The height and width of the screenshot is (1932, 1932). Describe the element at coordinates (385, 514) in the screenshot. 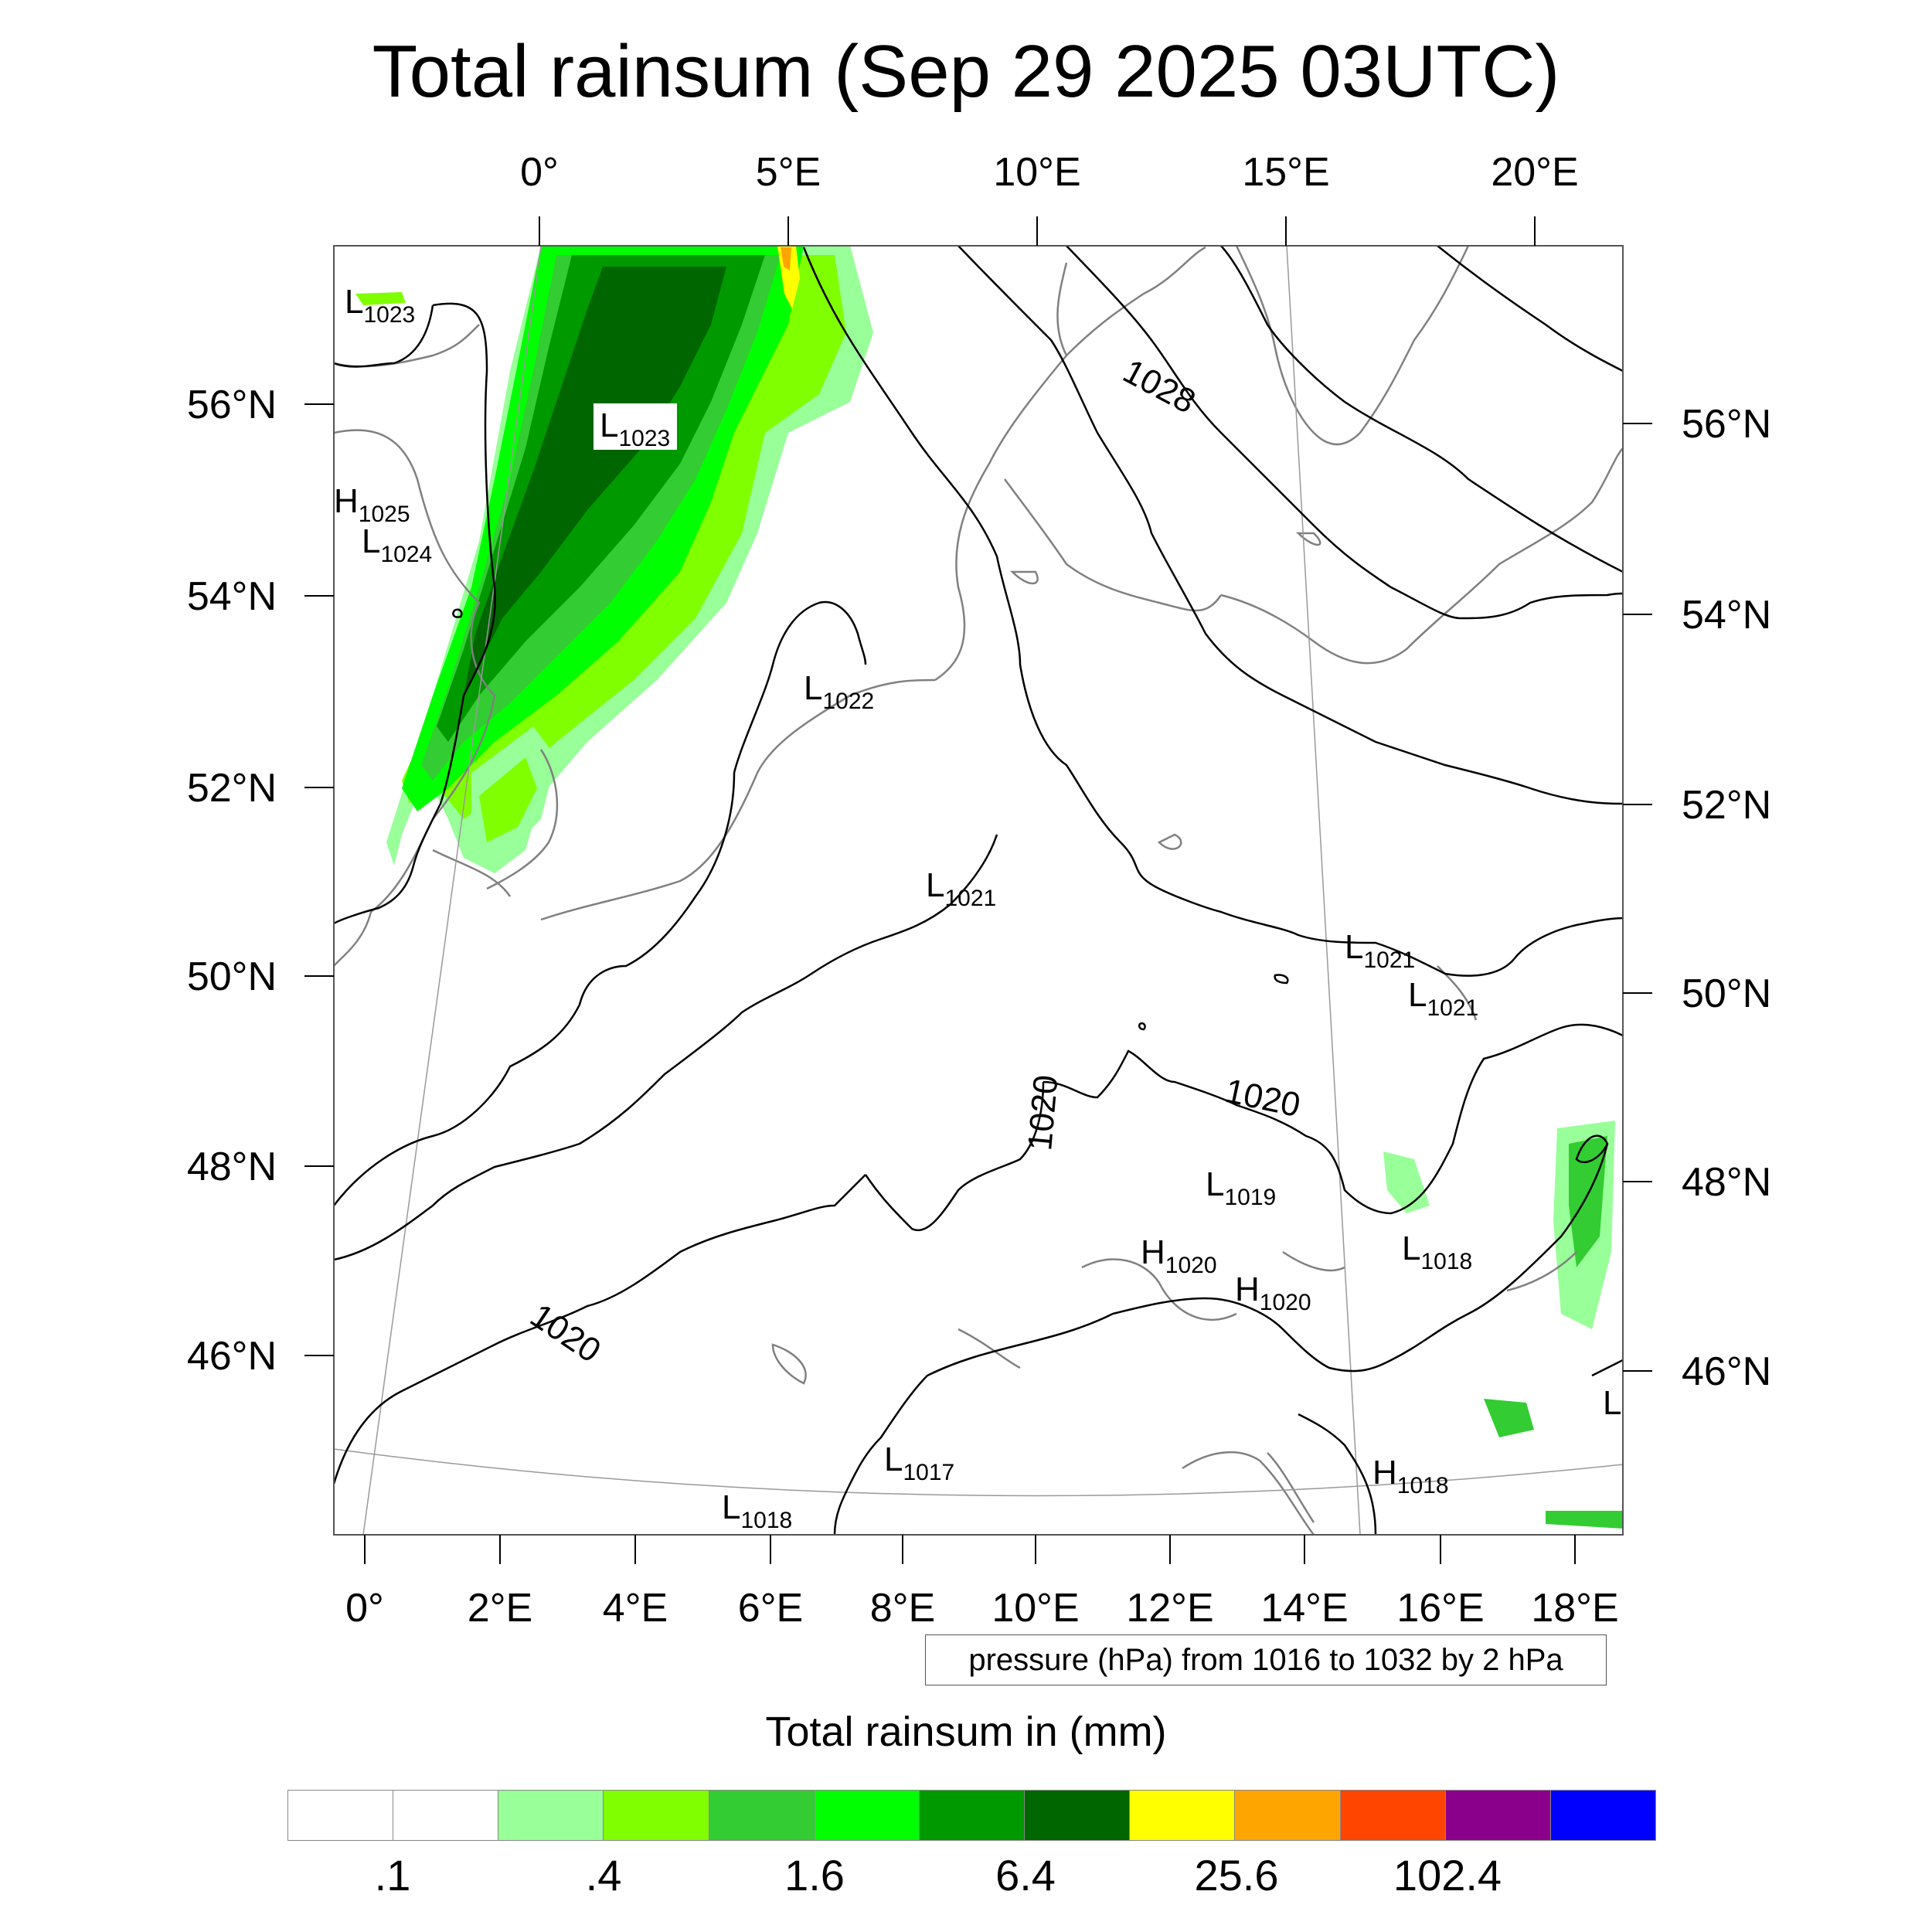

I see `pressure-center-value: 1025` at that location.